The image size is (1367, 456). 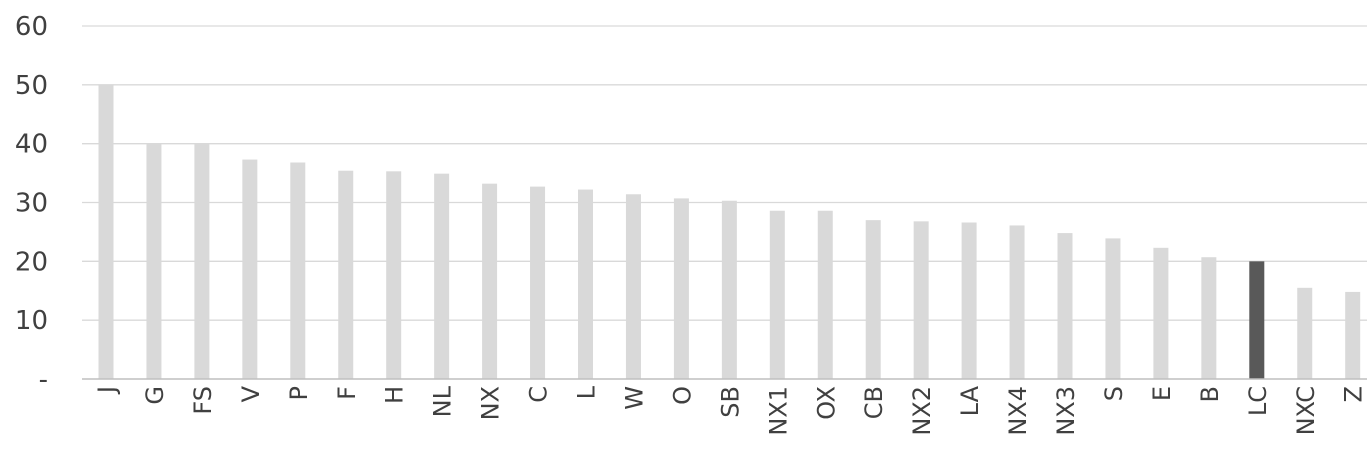 I want to click on x-tick-label: B, so click(x=1210, y=394).